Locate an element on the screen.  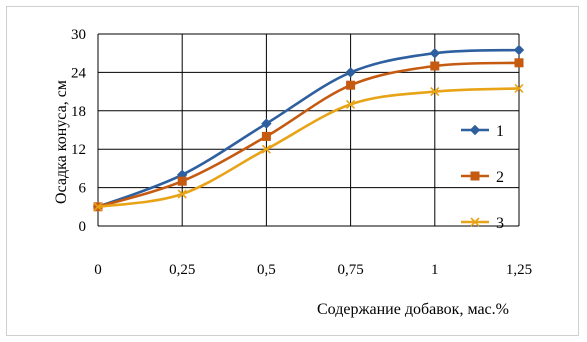
x-tick-label: 0,25 is located at coordinates (182, 270).